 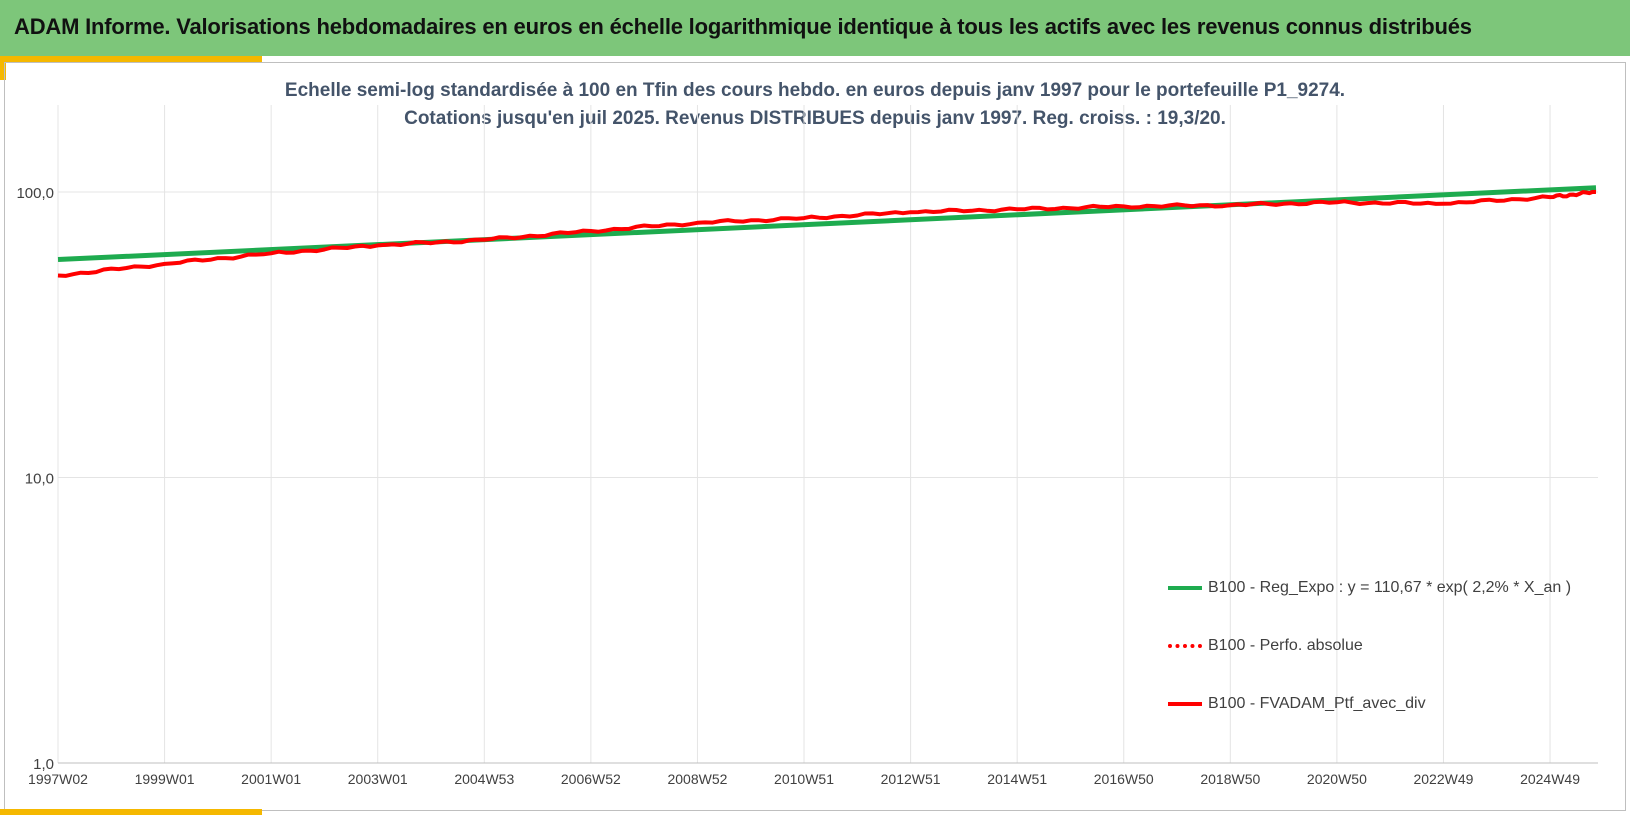 What do you see at coordinates (1443, 779) in the screenshot?
I see `x-tick-label: 2022W49` at bounding box center [1443, 779].